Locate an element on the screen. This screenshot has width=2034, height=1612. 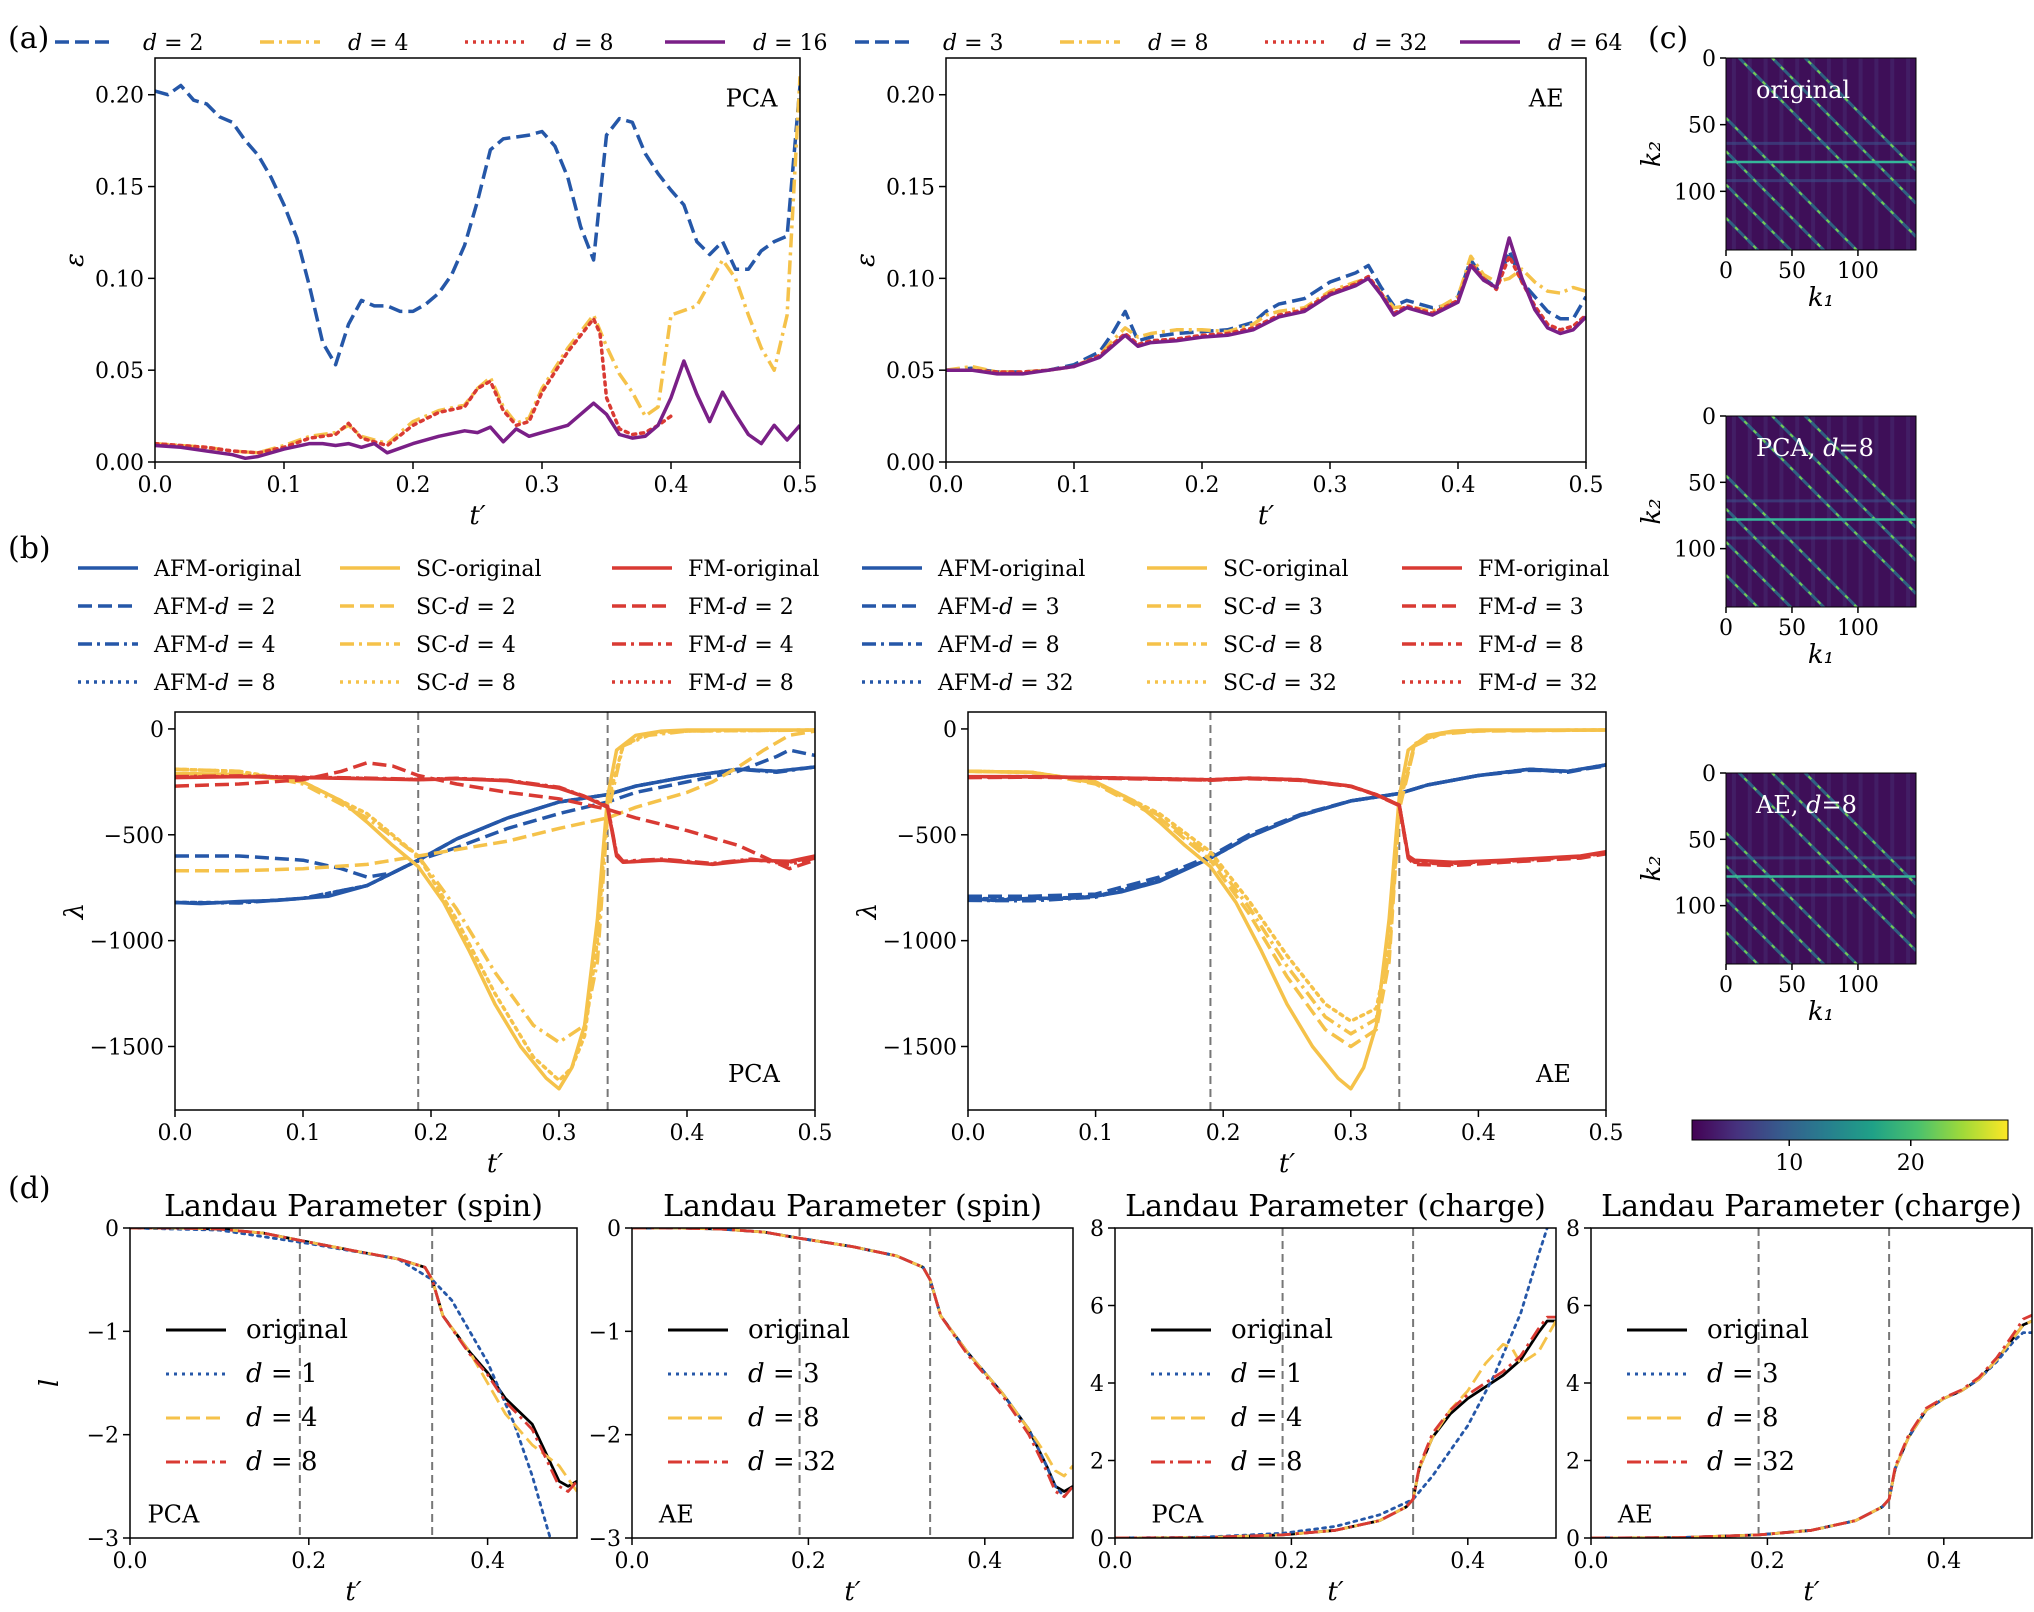
legend-b-label: AFM-d = 4 is located at coordinates (214, 645).